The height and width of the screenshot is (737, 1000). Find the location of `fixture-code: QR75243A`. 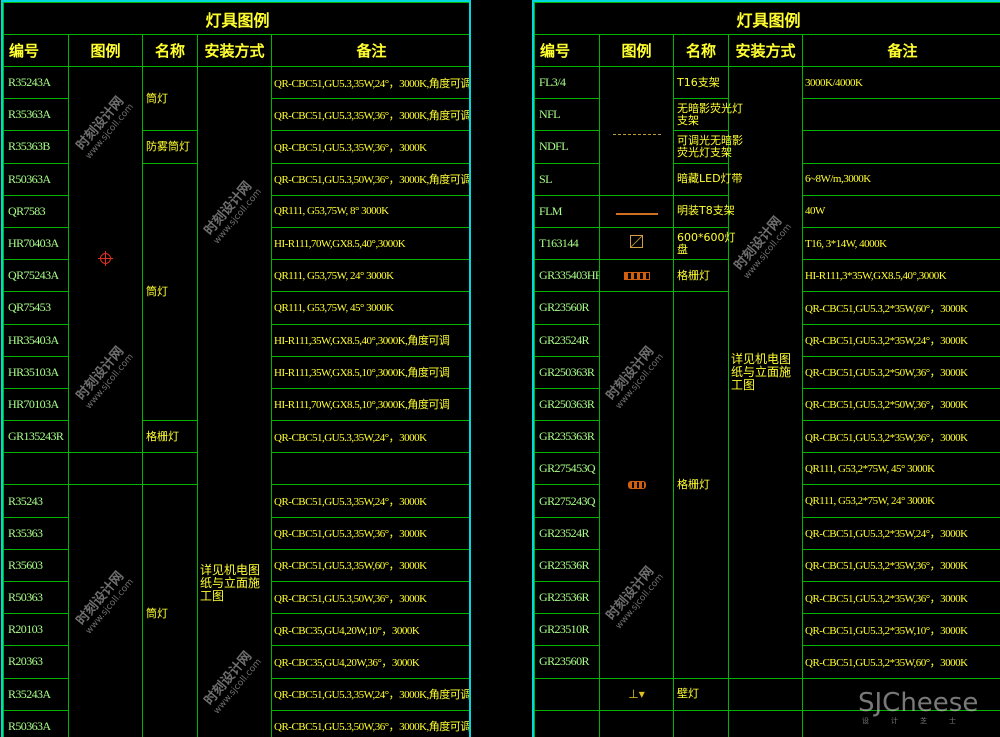

fixture-code: QR75243A is located at coordinates (36, 276).